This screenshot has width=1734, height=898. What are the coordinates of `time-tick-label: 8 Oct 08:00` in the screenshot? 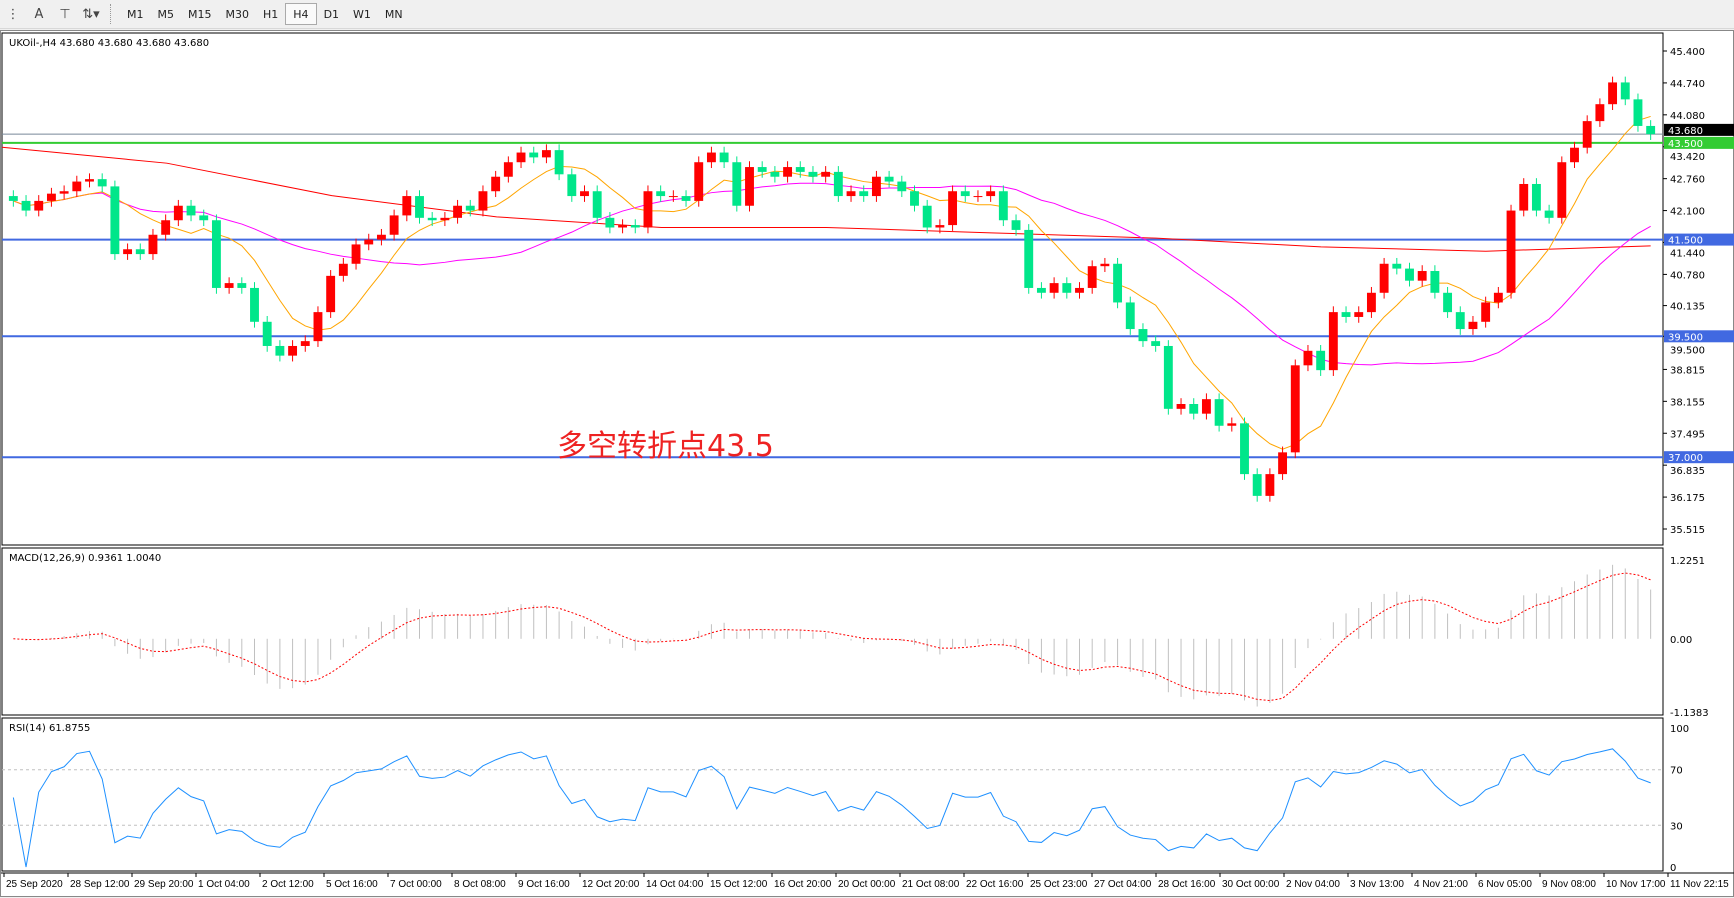 It's located at (480, 884).